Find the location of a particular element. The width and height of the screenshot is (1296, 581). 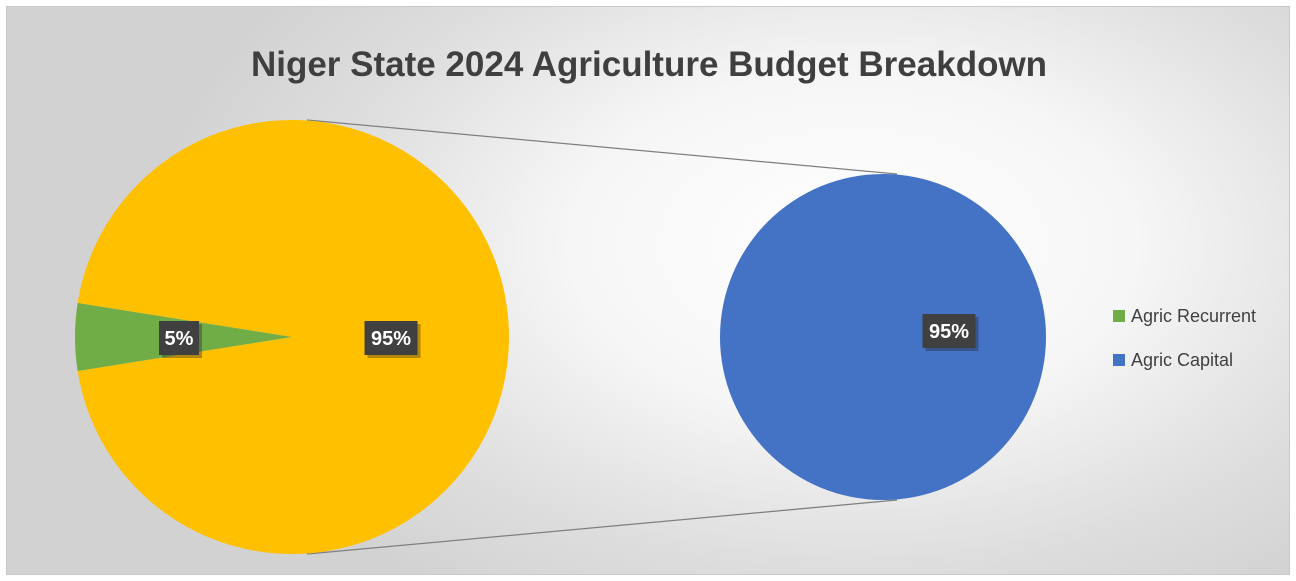

legend-item-agric-recurrent: Agric Recurrent is located at coordinates (1184, 316).